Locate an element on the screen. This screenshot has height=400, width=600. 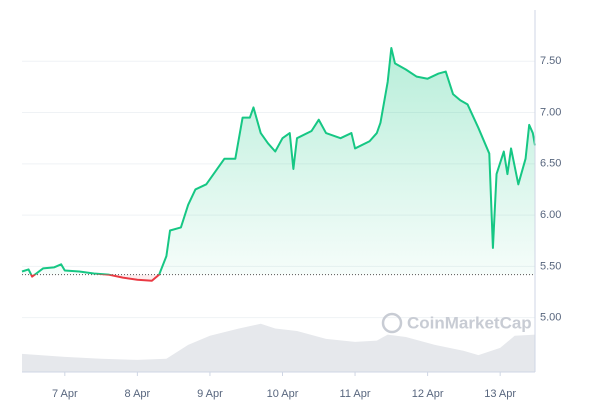
y-tick-label: 6.50 is located at coordinates (550, 164).